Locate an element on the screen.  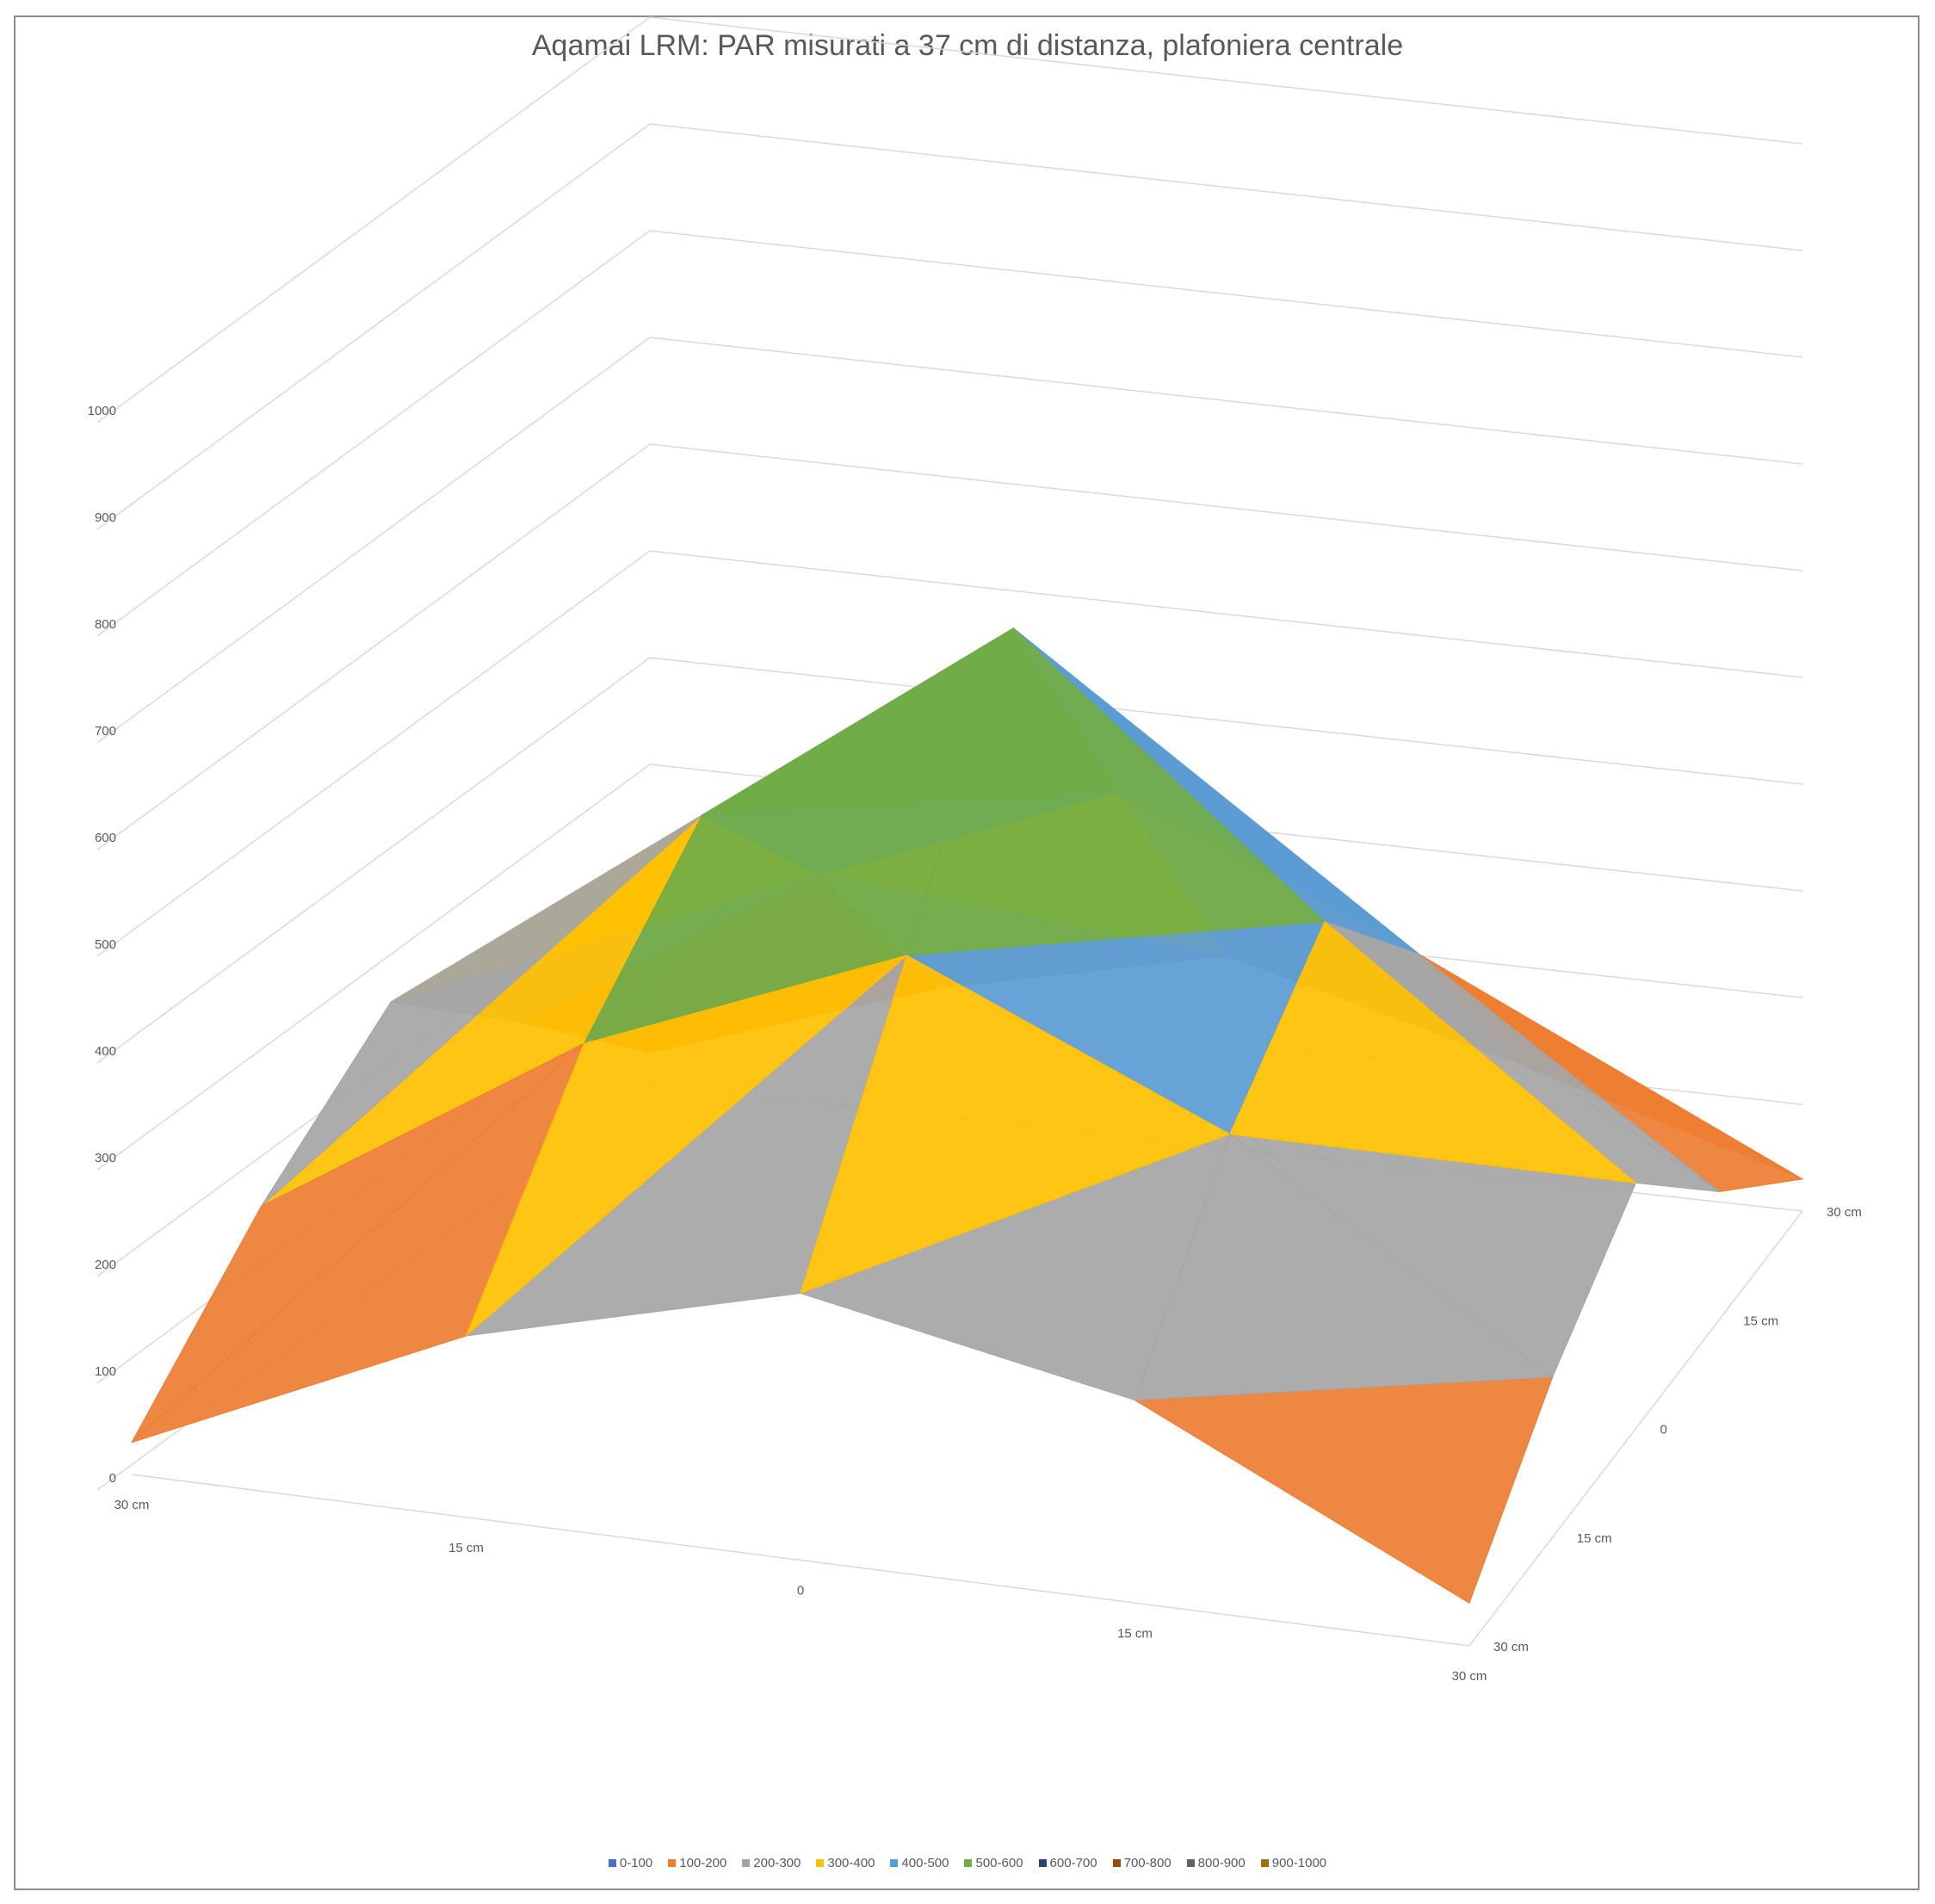
legend-item: 200-300 is located at coordinates (771, 1863).